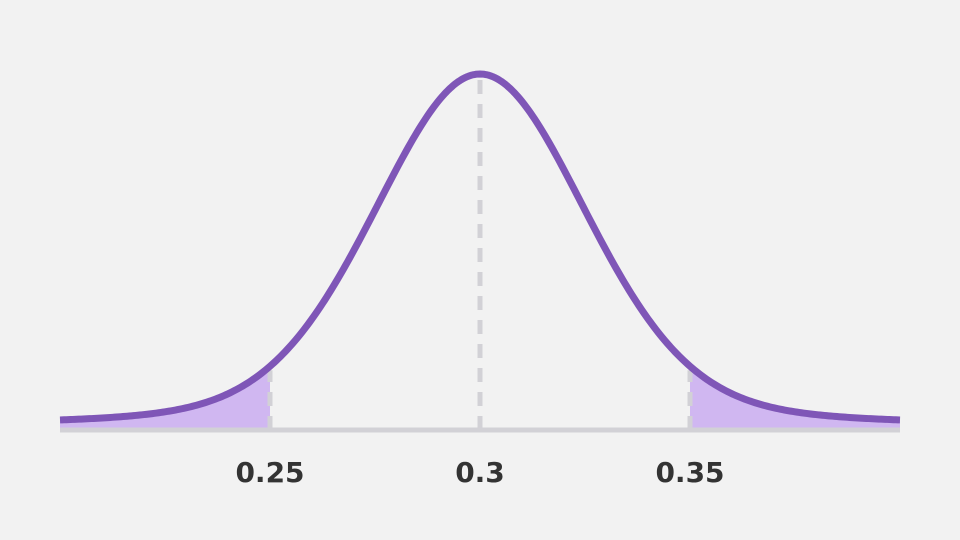 This screenshot has height=540, width=960. I want to click on right-tail-shaded-area, so click(795, 398).